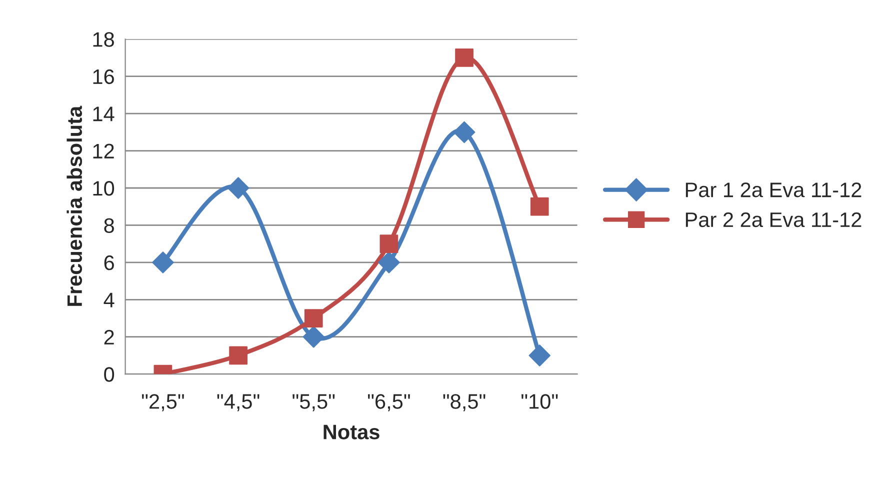  What do you see at coordinates (103, 114) in the screenshot?
I see `y-tick-label: 14` at bounding box center [103, 114].